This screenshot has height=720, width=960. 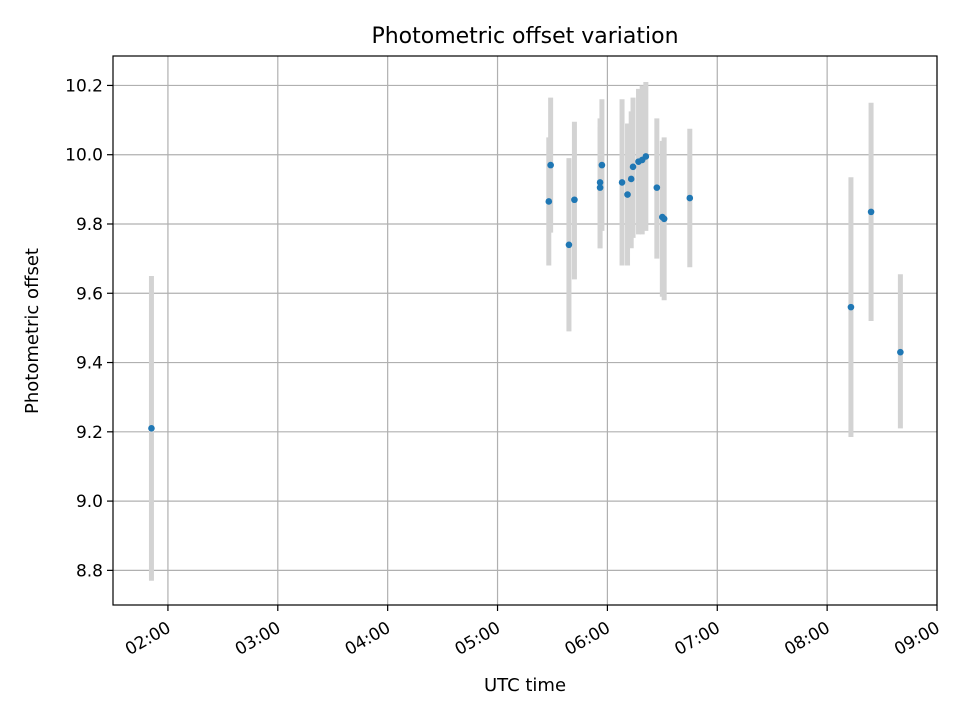 I want to click on y-tick-label: 9.0, so click(x=89, y=502).